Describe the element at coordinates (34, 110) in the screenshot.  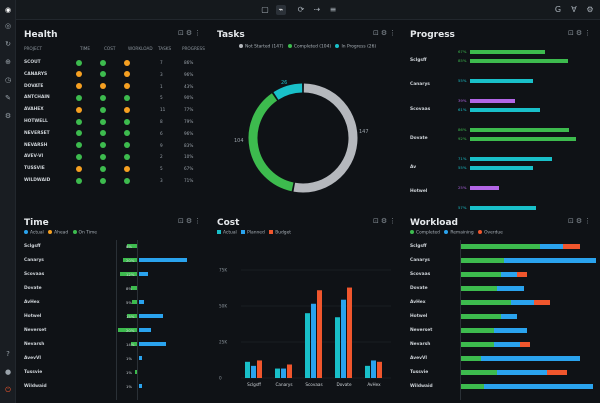
I see `project-name: AVAHEX` at that location.